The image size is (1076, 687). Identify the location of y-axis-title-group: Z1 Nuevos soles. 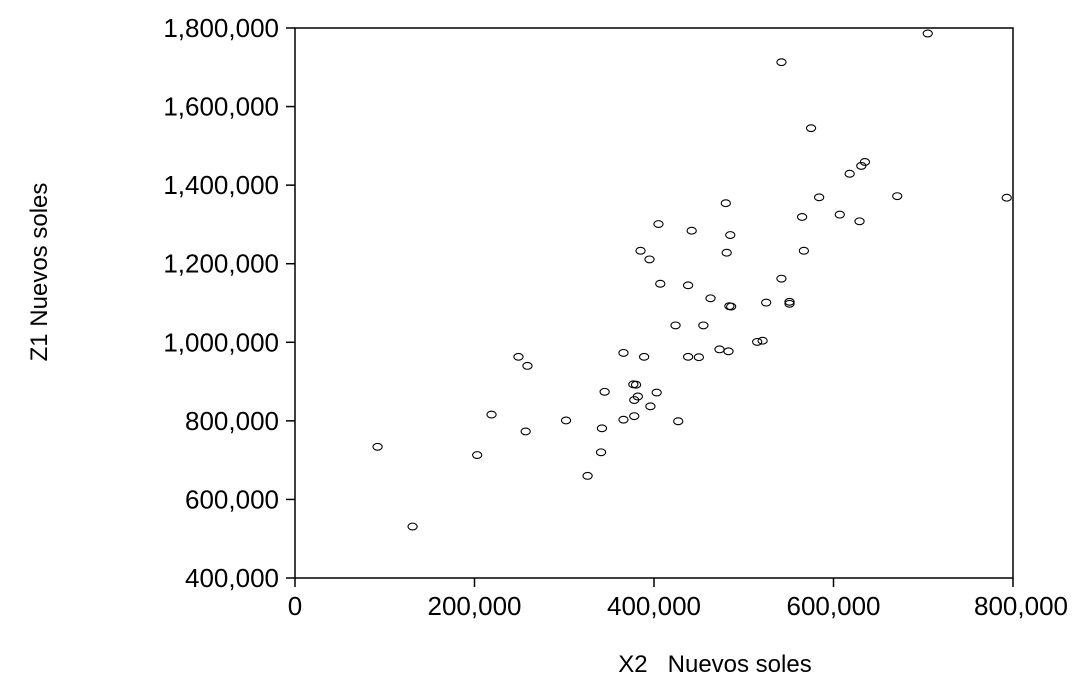
(39, 272).